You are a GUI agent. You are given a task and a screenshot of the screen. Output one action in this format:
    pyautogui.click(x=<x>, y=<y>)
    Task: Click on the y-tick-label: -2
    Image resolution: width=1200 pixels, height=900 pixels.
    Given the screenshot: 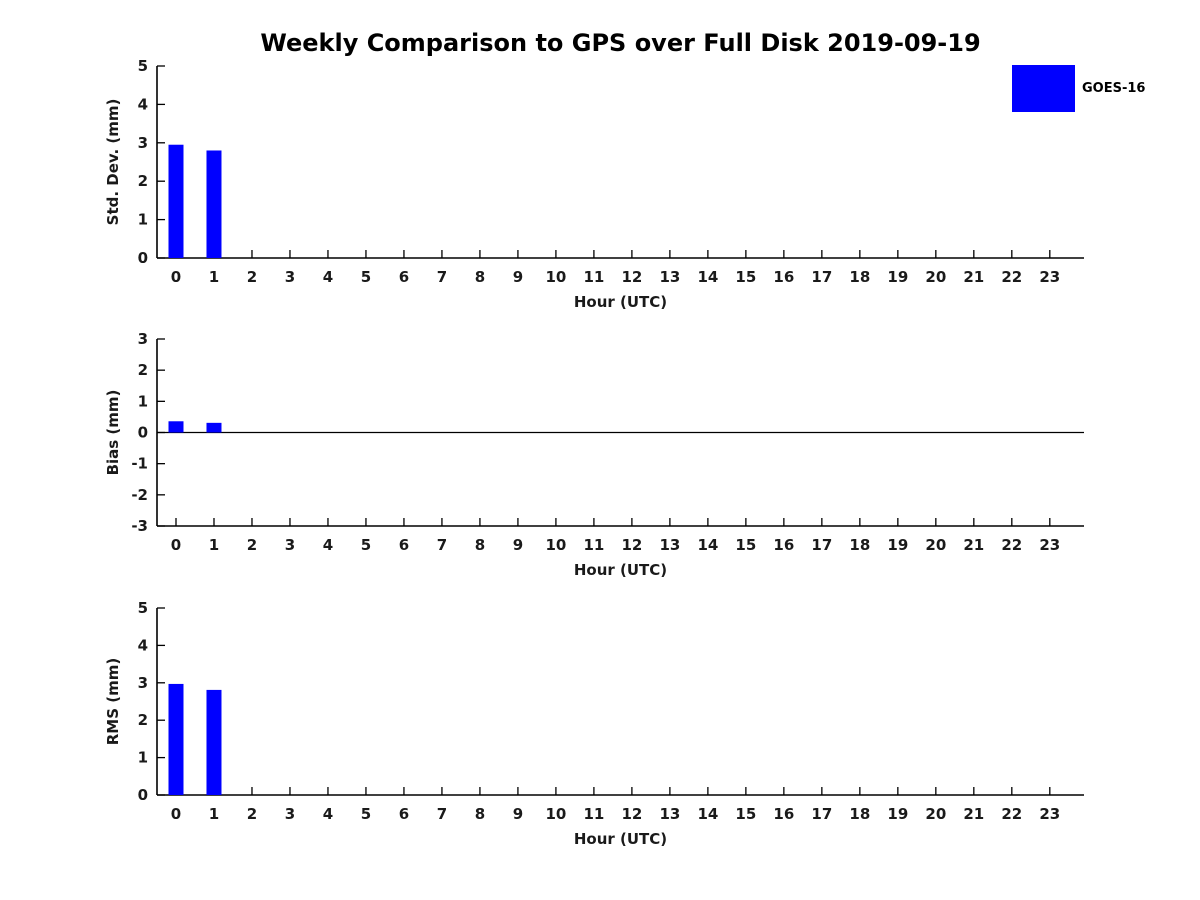 What is the action you would take?
    pyautogui.click(x=139, y=495)
    